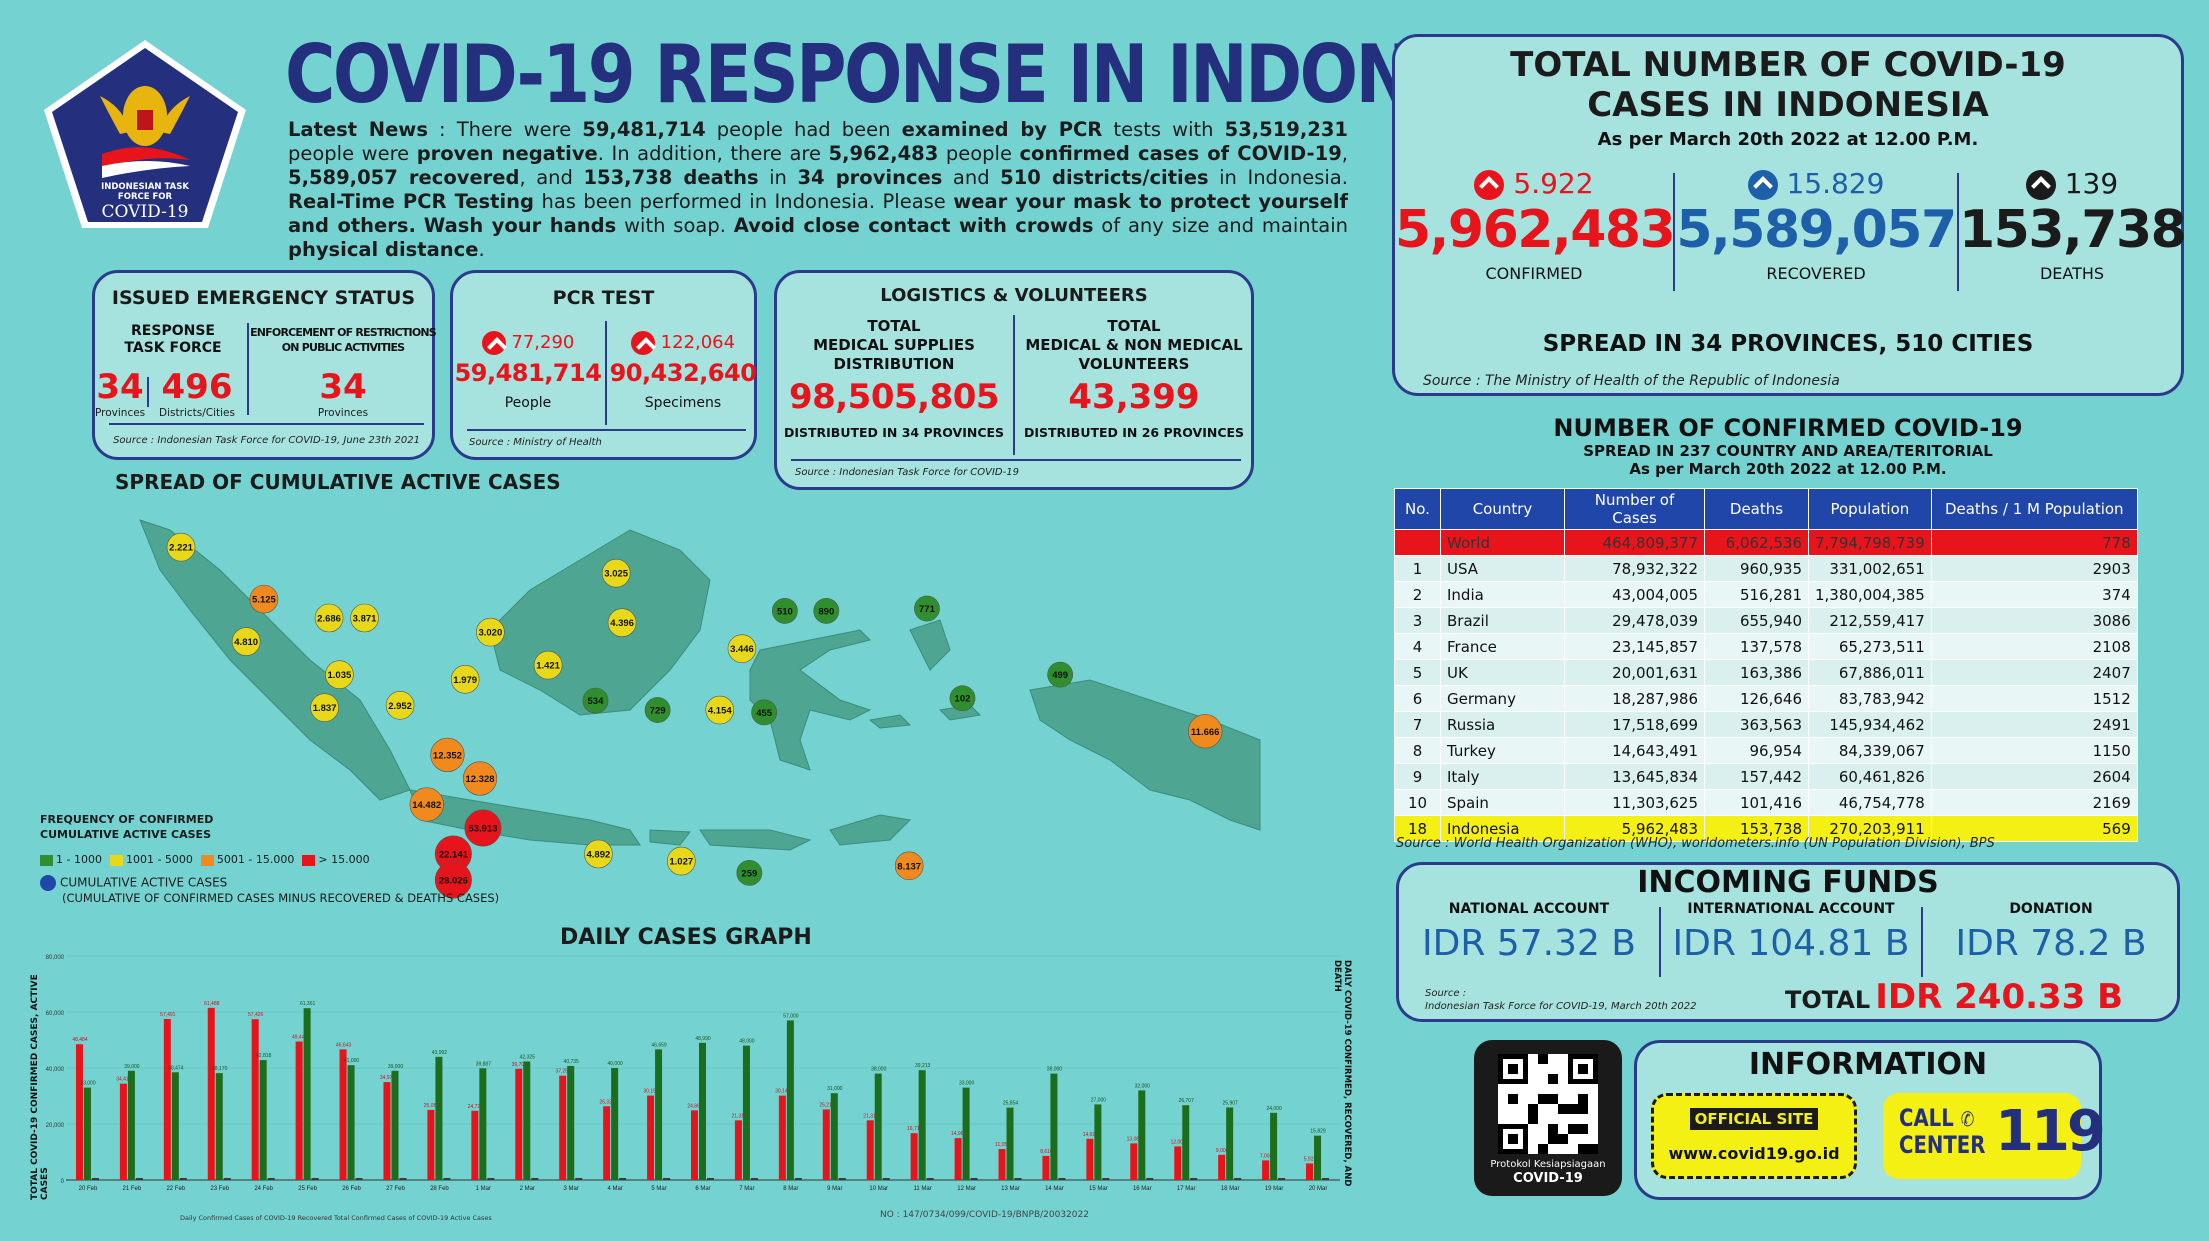 The width and height of the screenshot is (2209, 1241). What do you see at coordinates (1791, 909) in the screenshot?
I see `international-label: INTERNATIONAL ACCOUNT` at bounding box center [1791, 909].